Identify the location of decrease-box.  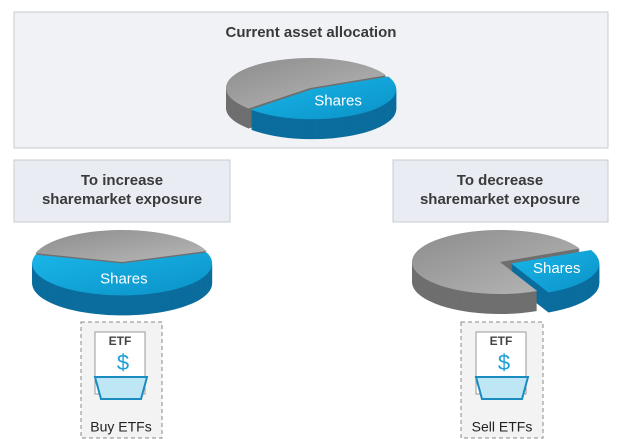
(500, 191).